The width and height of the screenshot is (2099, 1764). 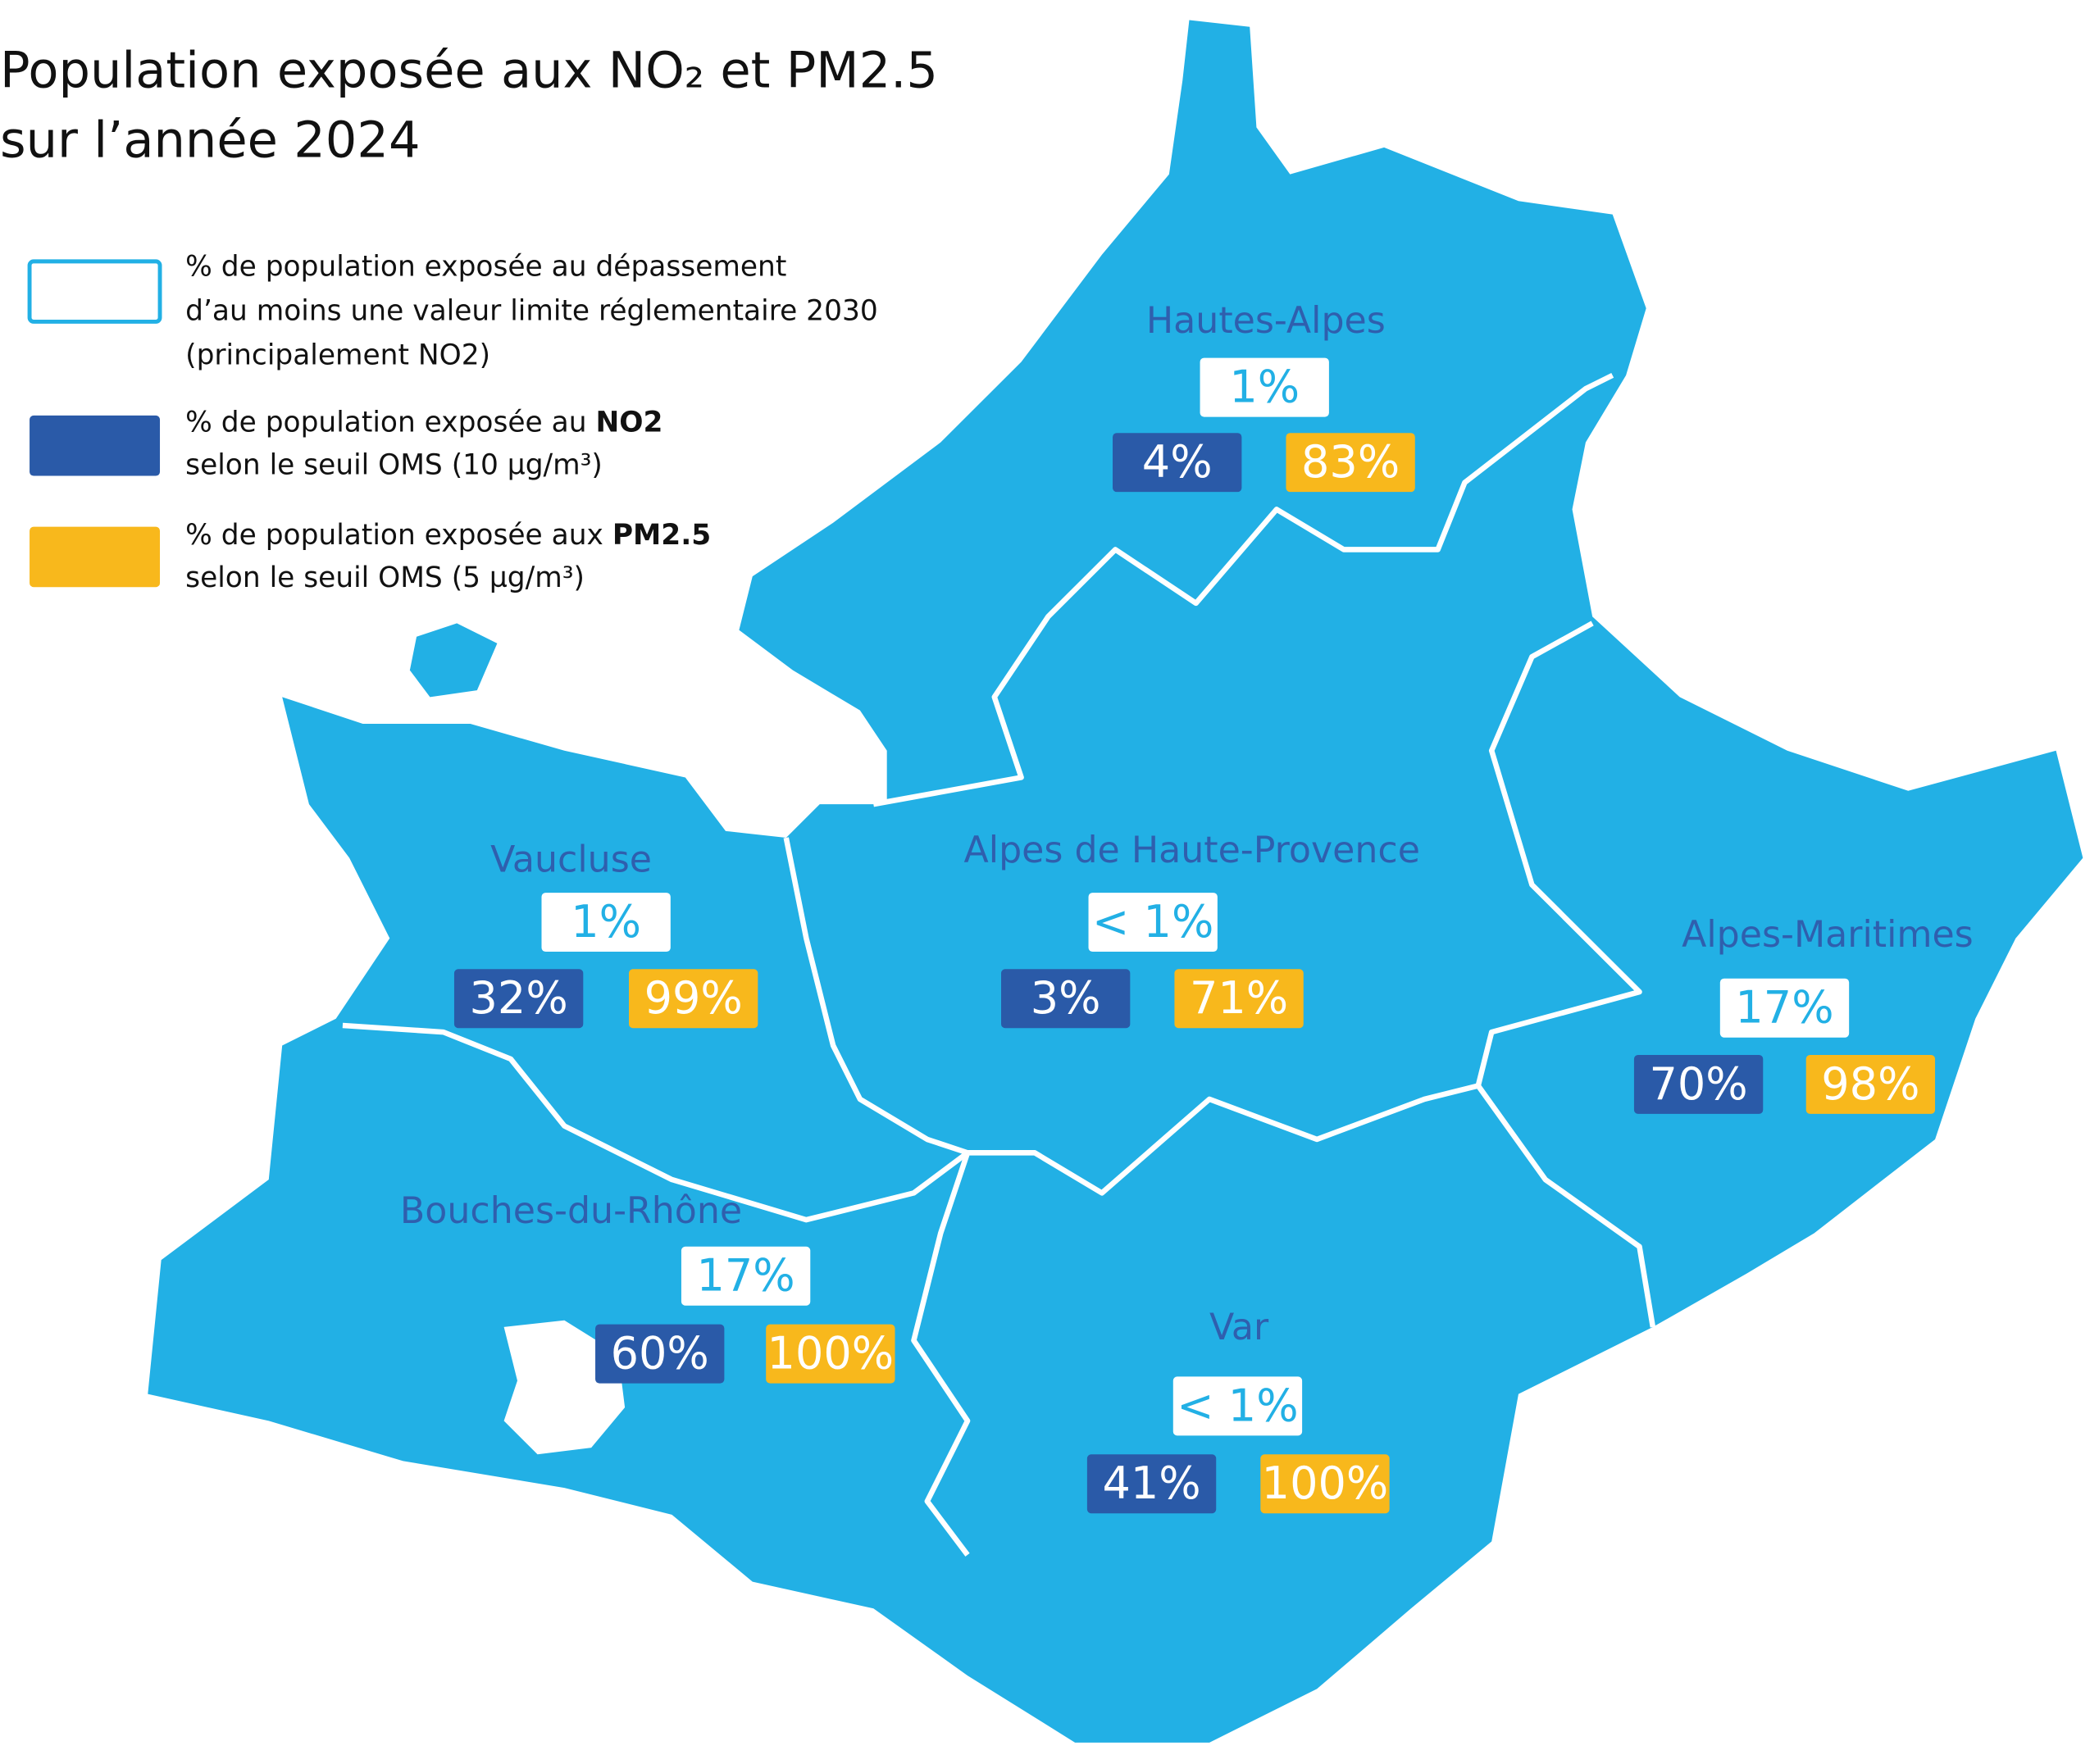 I want to click on value-label: 70%, so click(x=1699, y=1084).